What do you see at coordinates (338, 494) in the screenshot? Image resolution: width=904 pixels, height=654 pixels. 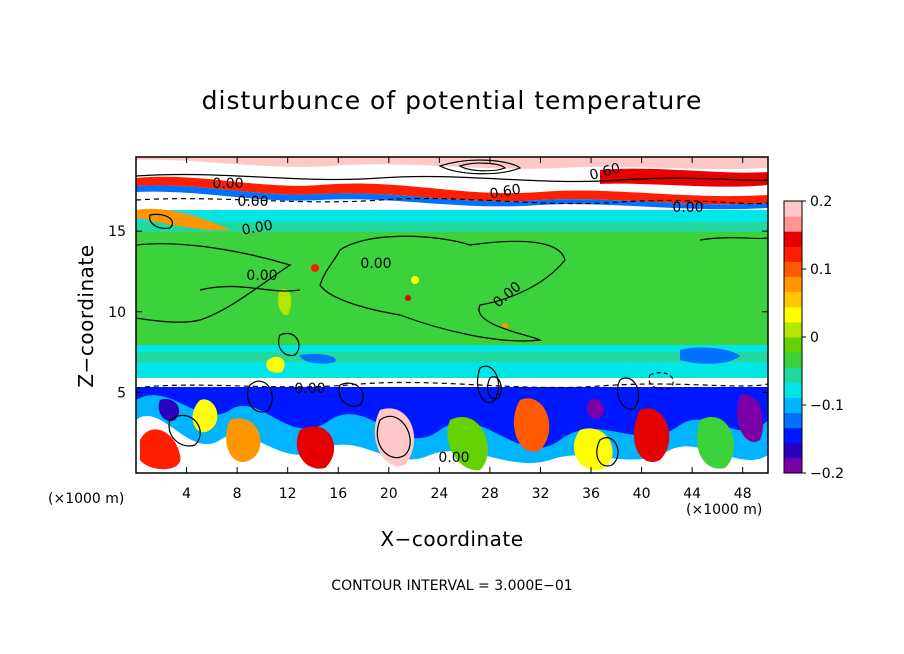 I see `x-tick-label: 16` at bounding box center [338, 494].